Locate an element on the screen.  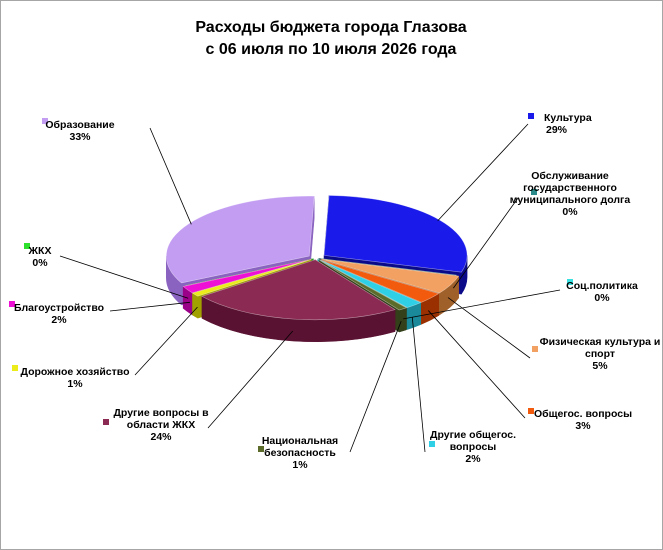
slice-name-line: безопасность is located at coordinates (300, 453).